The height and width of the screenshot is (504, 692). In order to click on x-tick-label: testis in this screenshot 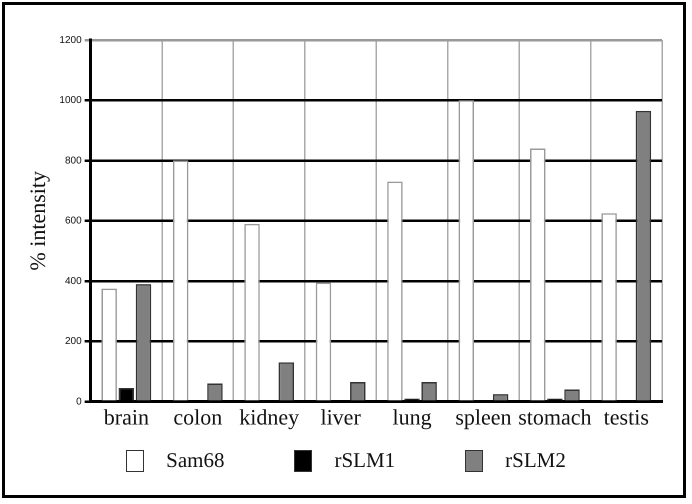, I will do `click(626, 417)`.